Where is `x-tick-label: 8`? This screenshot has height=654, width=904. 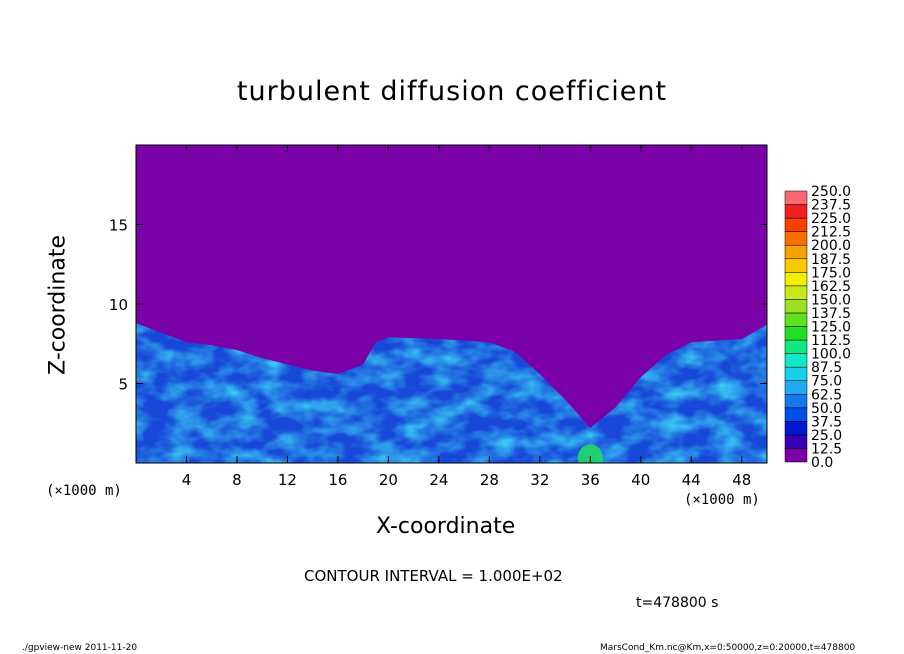 x-tick-label: 8 is located at coordinates (237, 480).